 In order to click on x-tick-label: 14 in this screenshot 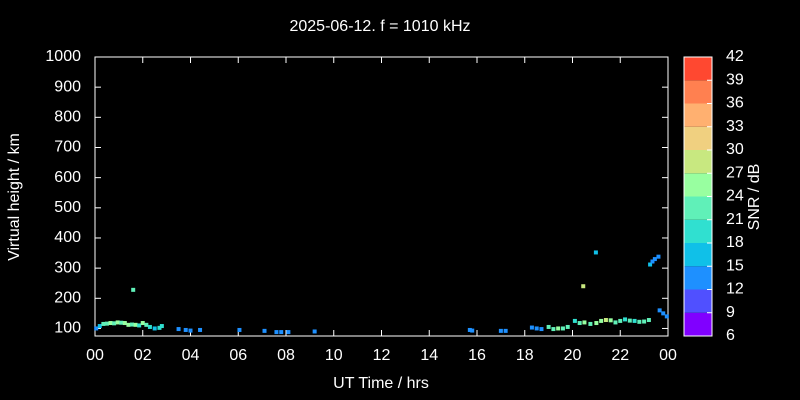, I will do `click(429, 355)`.